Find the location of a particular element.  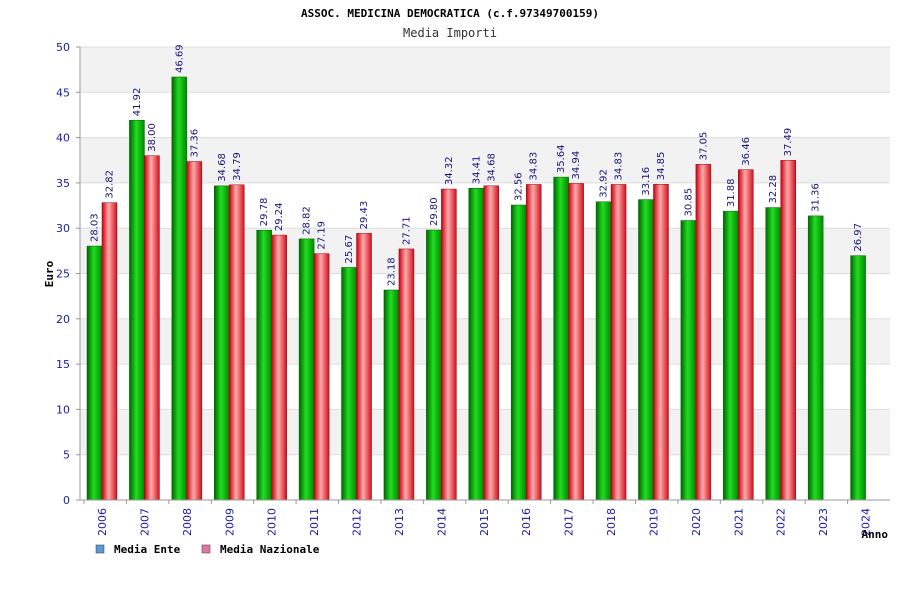

data-label-media-ente: 31.36 is located at coordinates (816, 197).